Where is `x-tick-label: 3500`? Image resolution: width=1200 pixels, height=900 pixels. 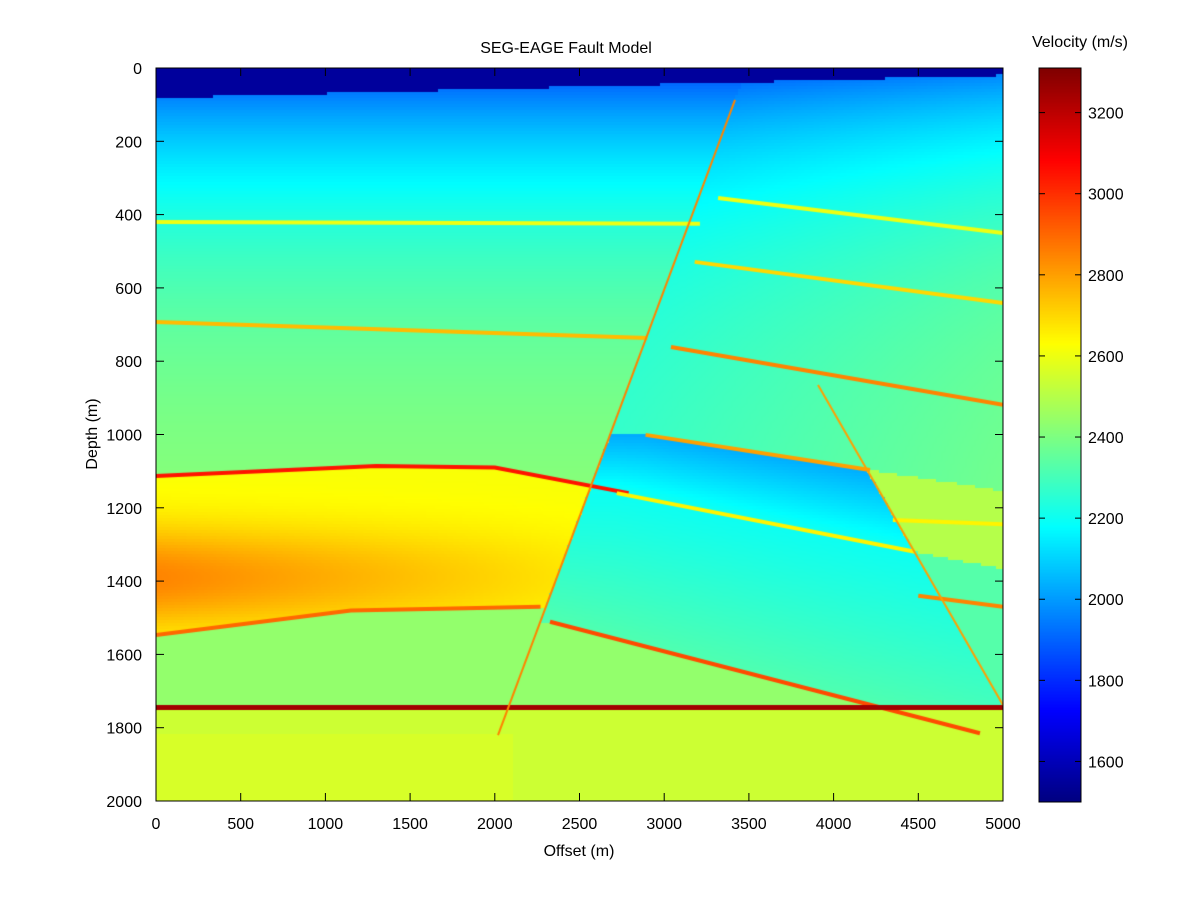
x-tick-label: 3500 is located at coordinates (749, 824).